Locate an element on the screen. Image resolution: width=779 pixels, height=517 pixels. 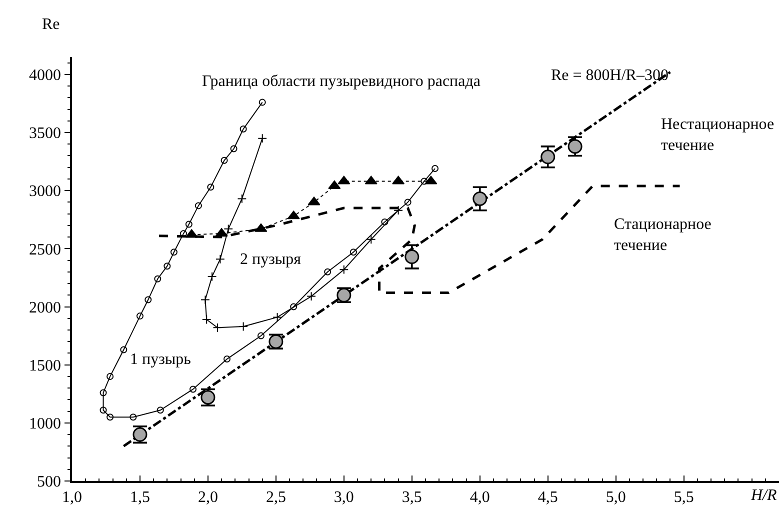
annotation: Граница области пузыревидного распада is located at coordinates (341, 81).